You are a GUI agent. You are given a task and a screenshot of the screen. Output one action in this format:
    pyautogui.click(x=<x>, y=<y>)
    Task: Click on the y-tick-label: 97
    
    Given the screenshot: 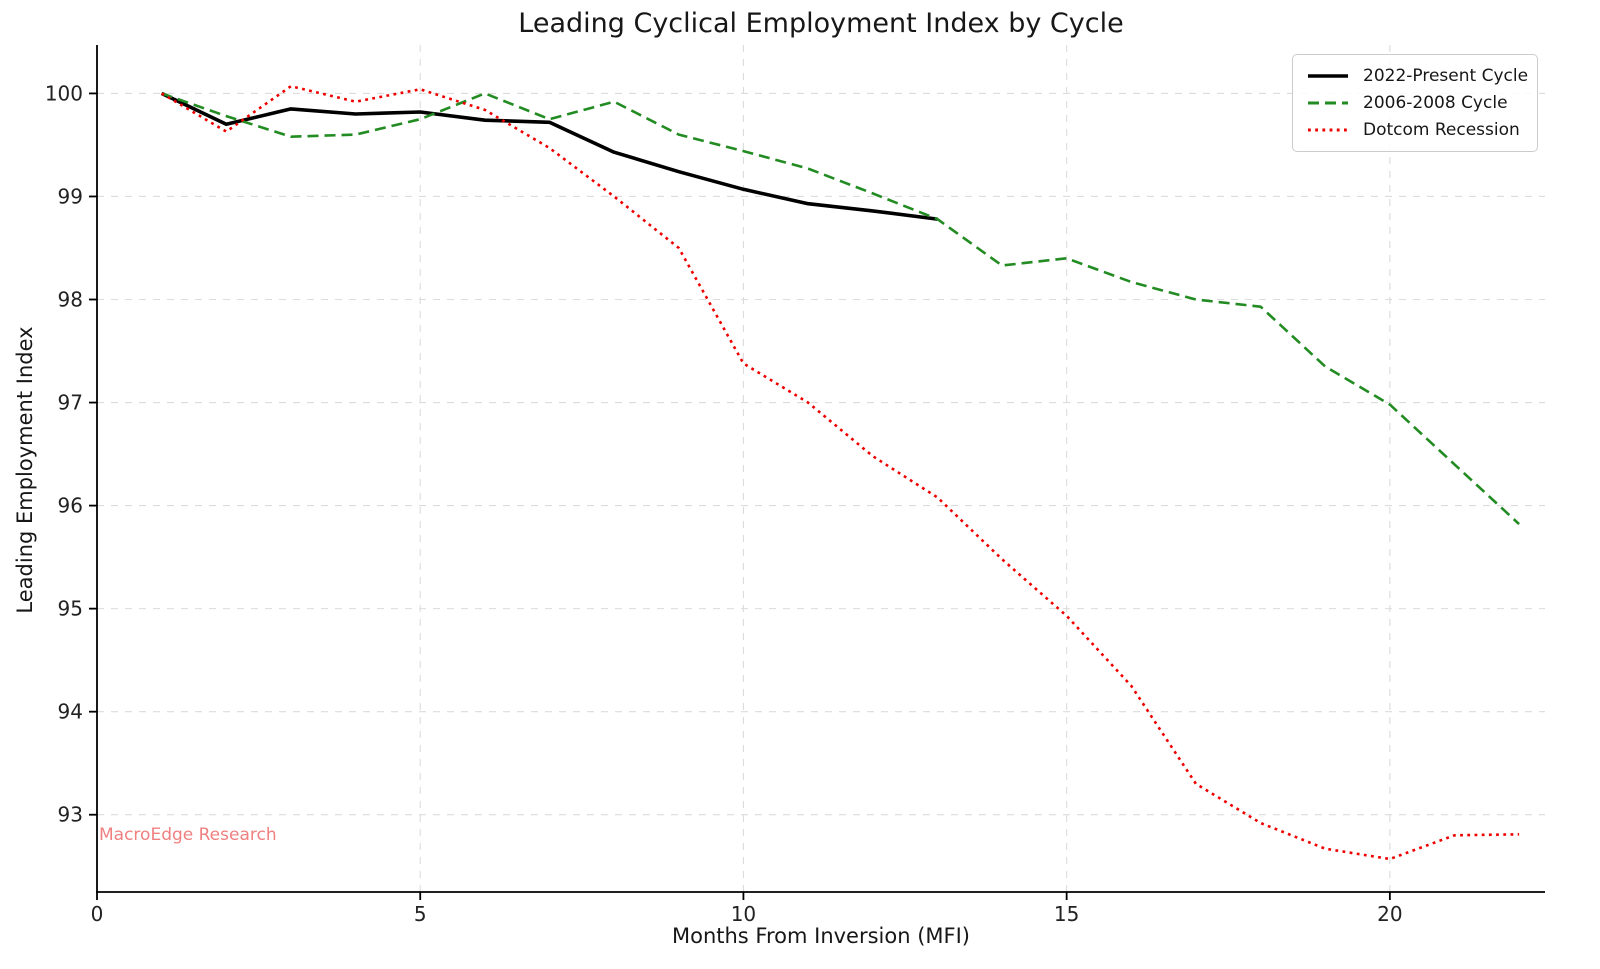 What is the action you would take?
    pyautogui.click(x=70, y=403)
    